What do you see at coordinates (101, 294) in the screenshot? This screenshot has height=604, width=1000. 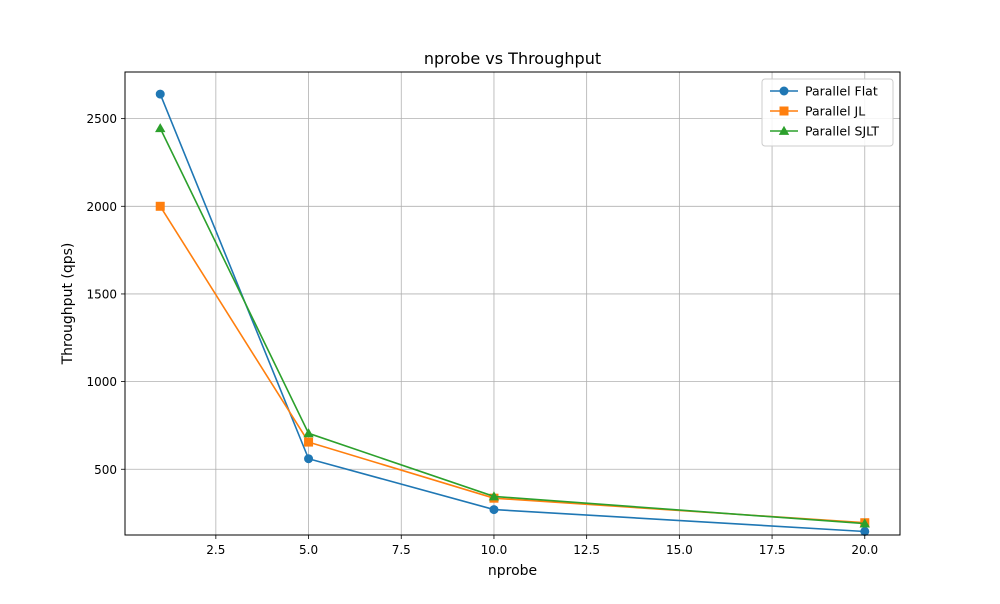 I see `y-tick-label: 1500` at bounding box center [101, 294].